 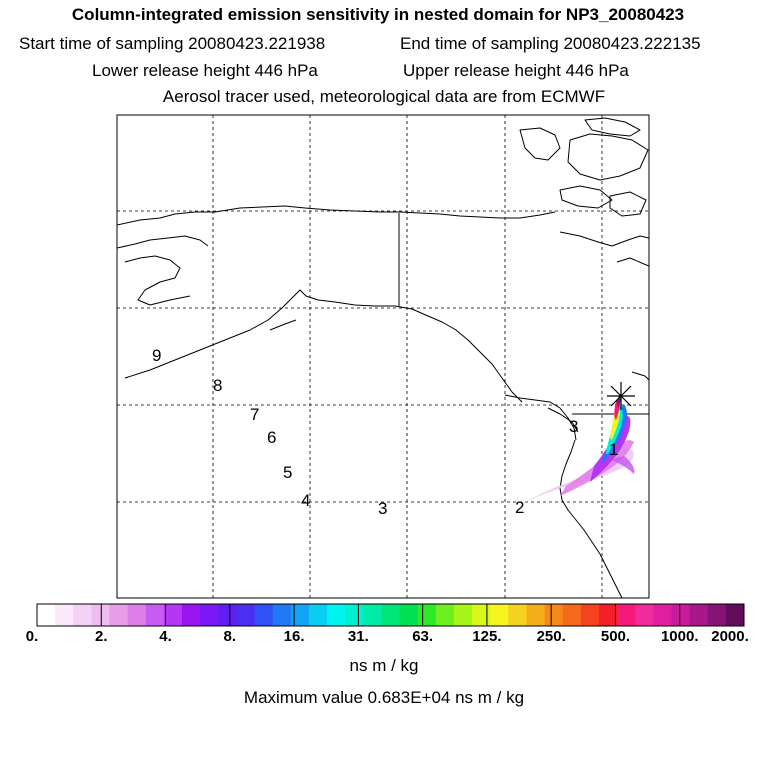 I want to click on colorbar-frame, so click(x=390, y=615).